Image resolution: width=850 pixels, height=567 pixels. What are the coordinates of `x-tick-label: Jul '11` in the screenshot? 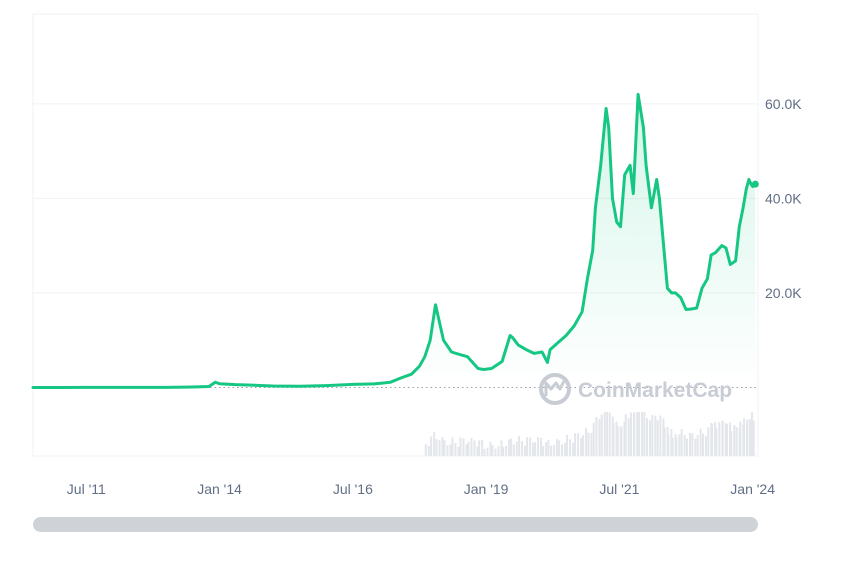 It's located at (86, 489).